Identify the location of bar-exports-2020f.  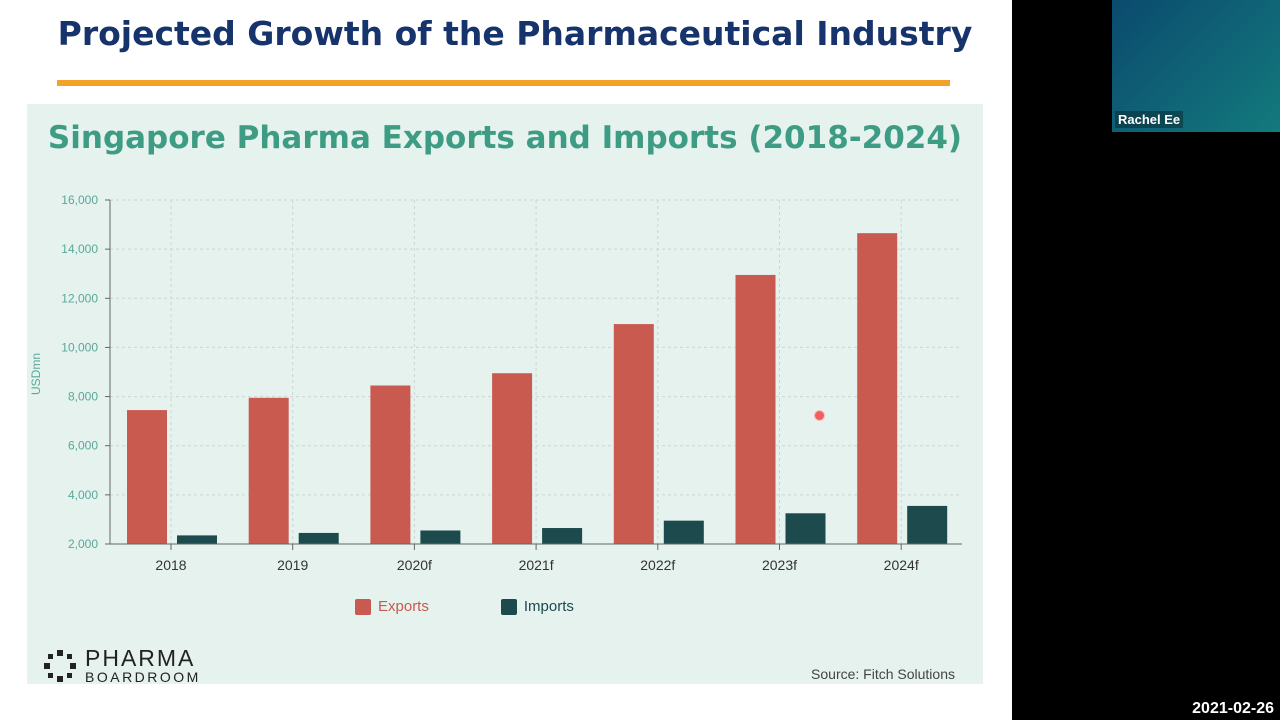
(390, 464).